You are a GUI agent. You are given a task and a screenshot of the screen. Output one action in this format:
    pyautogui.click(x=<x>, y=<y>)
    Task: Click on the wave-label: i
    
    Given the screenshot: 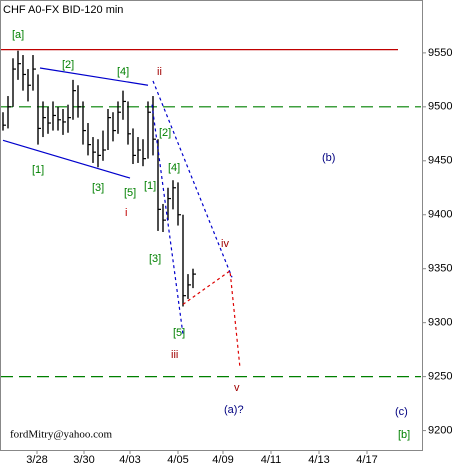 What is the action you would take?
    pyautogui.click(x=126, y=213)
    